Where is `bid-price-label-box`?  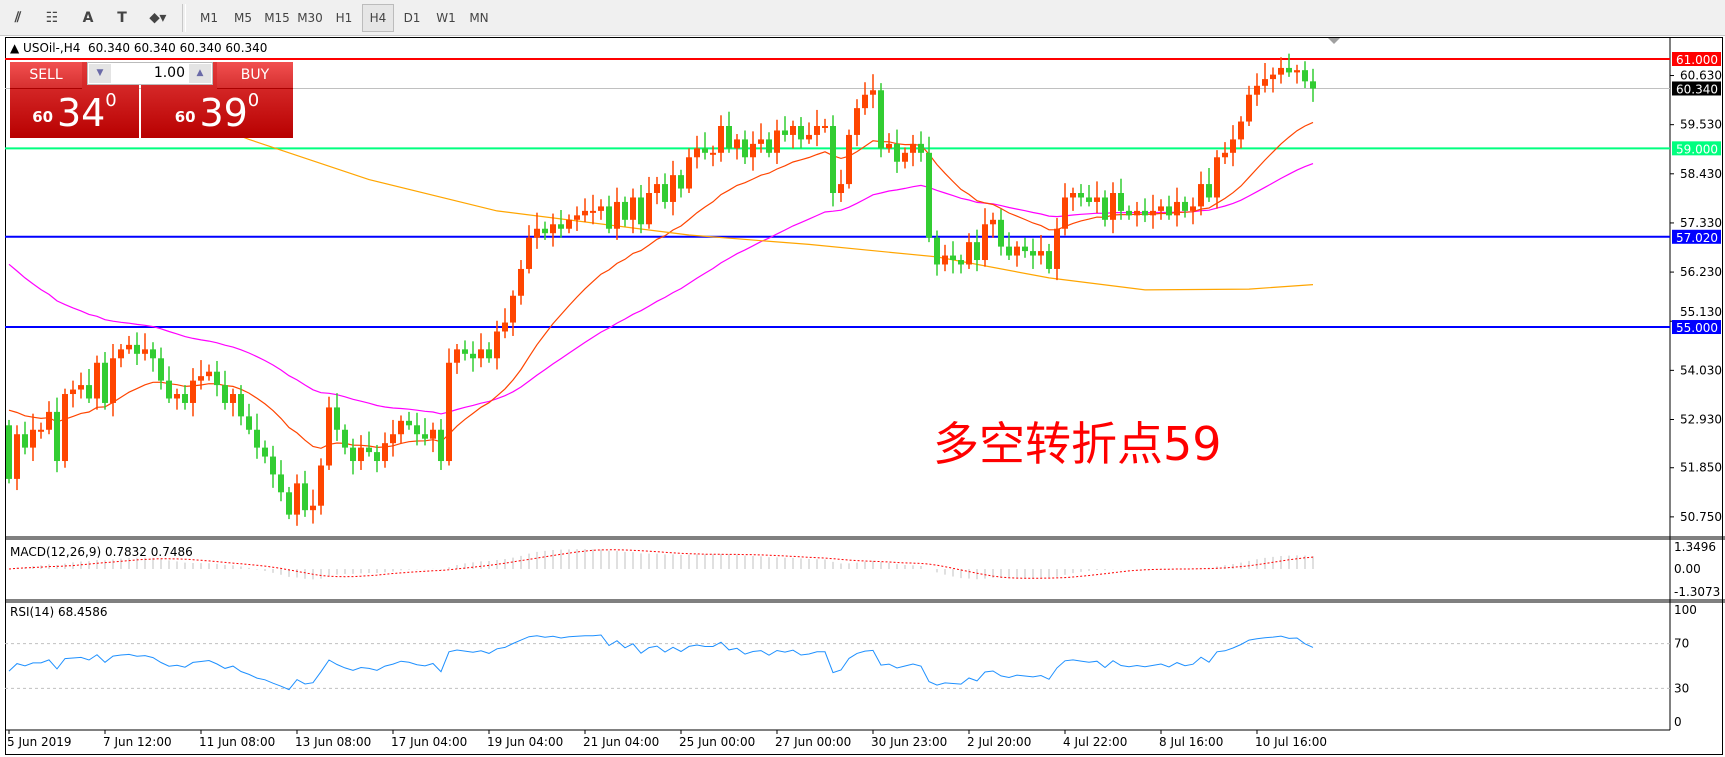
bid-price-label-box is located at coordinates (1696, 88).